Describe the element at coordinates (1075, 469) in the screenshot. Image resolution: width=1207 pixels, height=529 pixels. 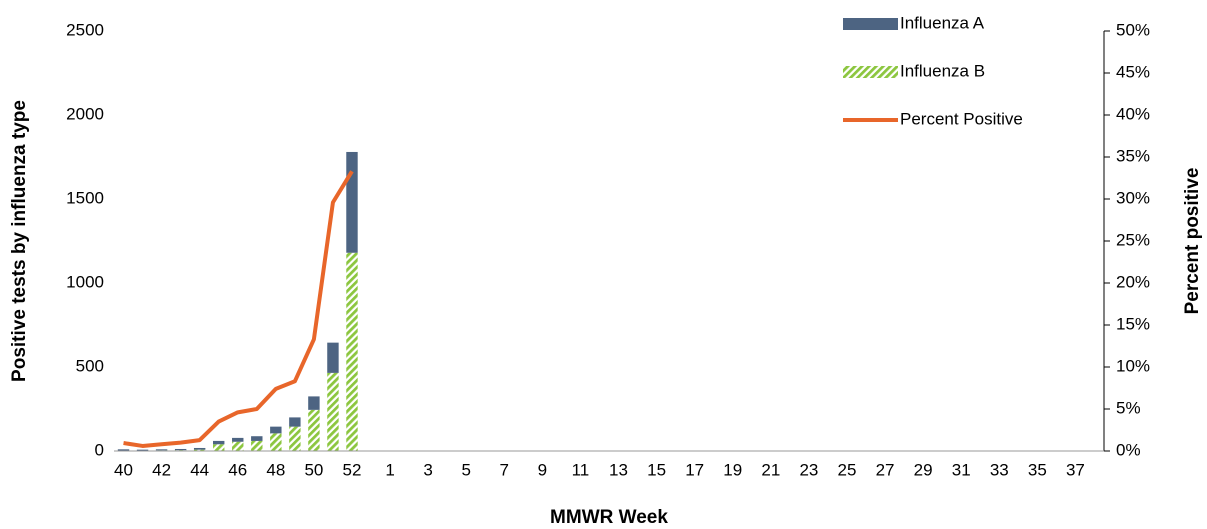
I see `x-tick-label: 37` at that location.